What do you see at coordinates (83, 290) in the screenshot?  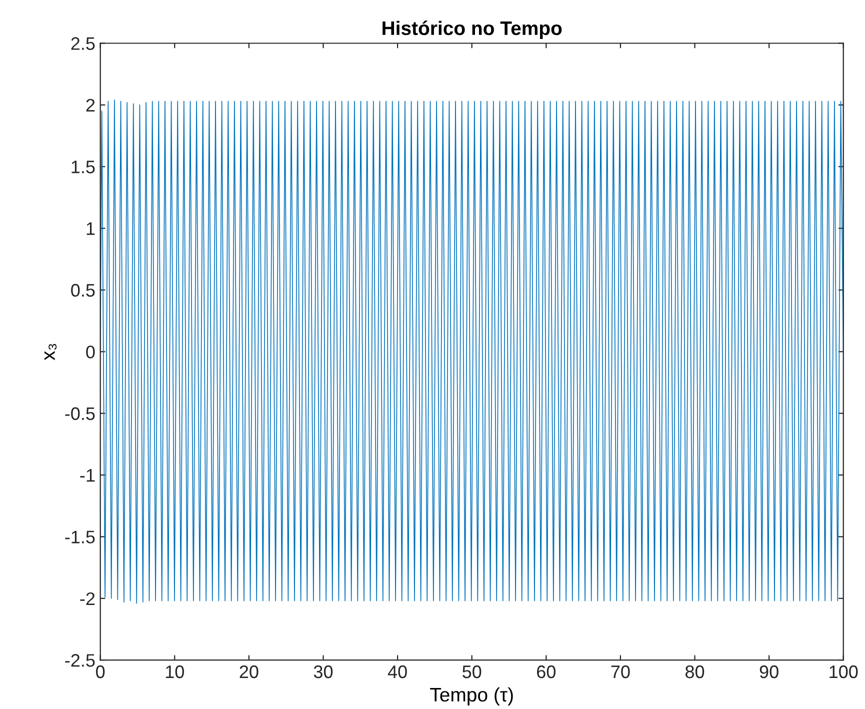 I see `y-tick-label: 0.5` at bounding box center [83, 290].